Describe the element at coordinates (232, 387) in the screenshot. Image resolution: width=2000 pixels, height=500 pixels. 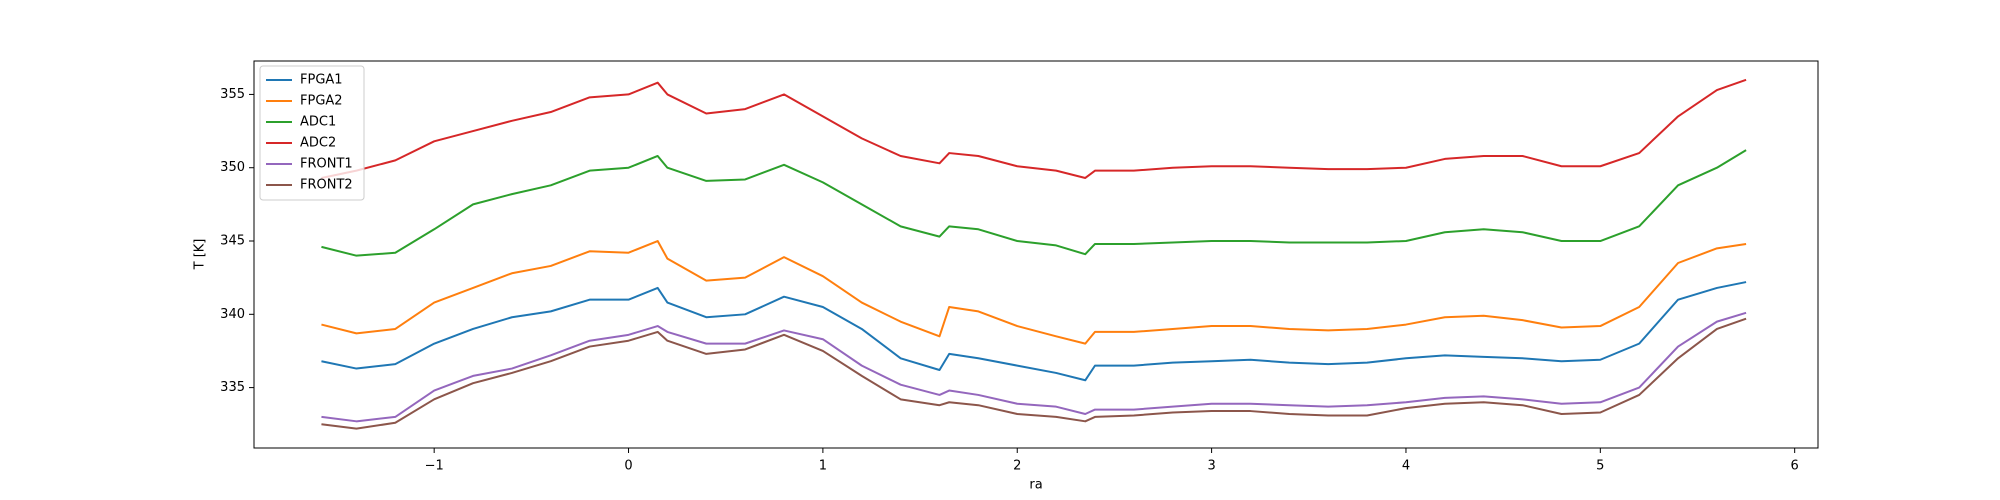
I see `y-tick-label: 335` at that location.